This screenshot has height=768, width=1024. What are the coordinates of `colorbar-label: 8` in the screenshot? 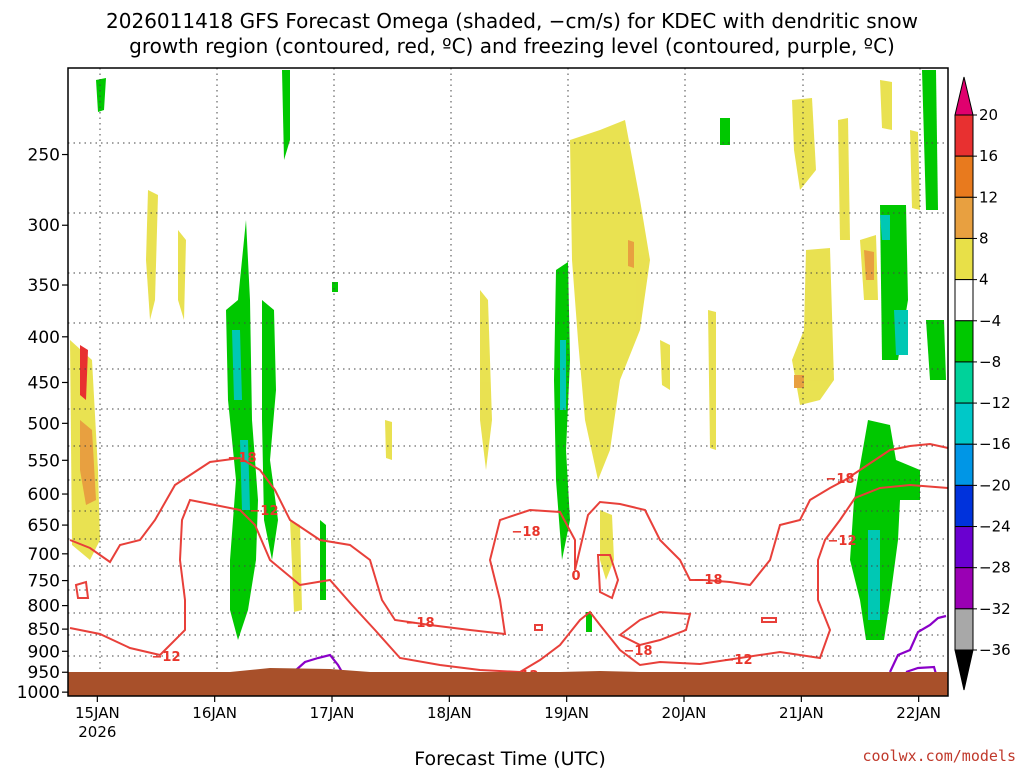 It's located at (984, 238).